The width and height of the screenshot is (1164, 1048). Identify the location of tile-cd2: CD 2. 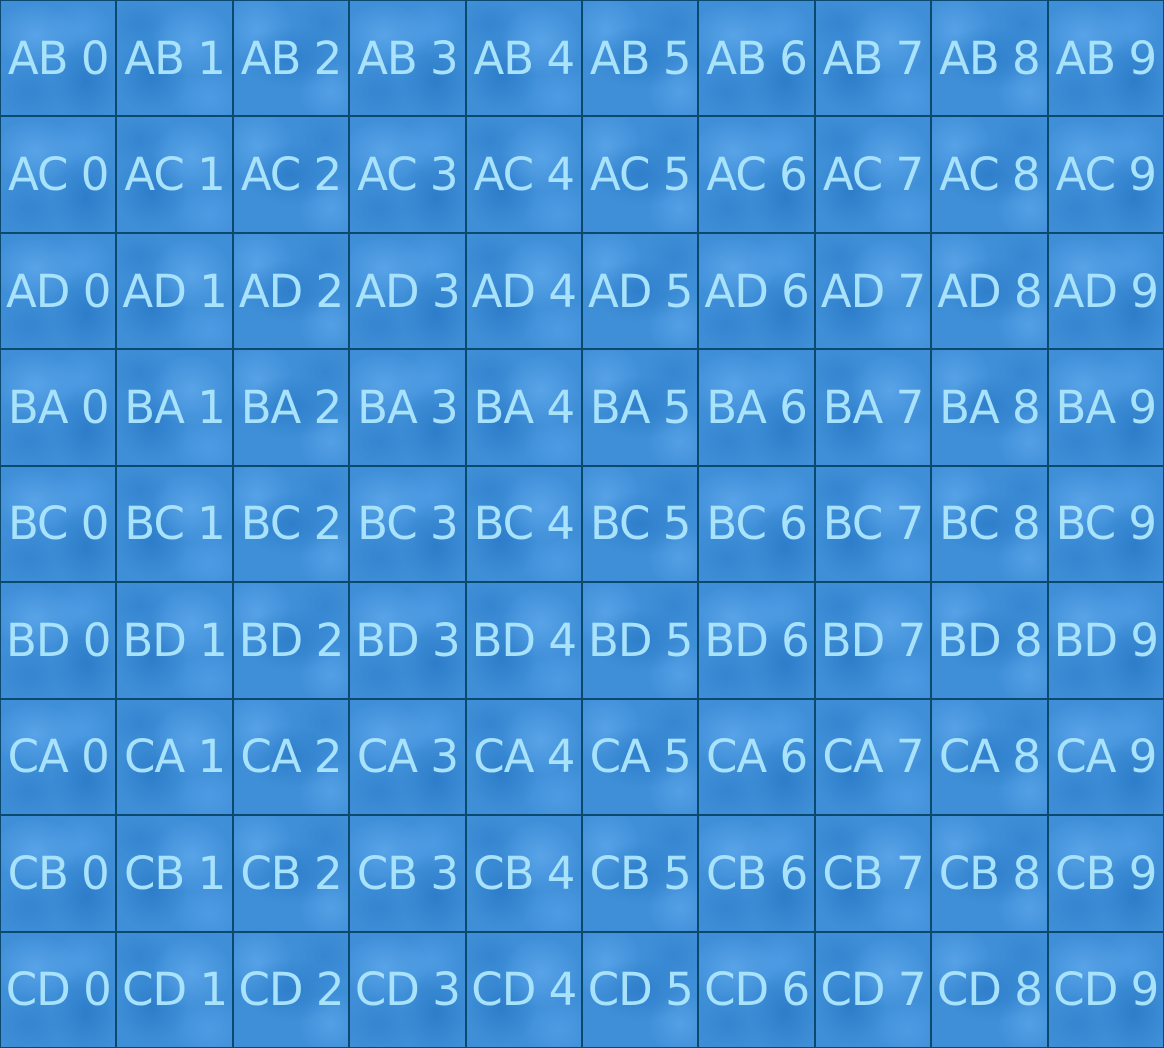
(291, 989).